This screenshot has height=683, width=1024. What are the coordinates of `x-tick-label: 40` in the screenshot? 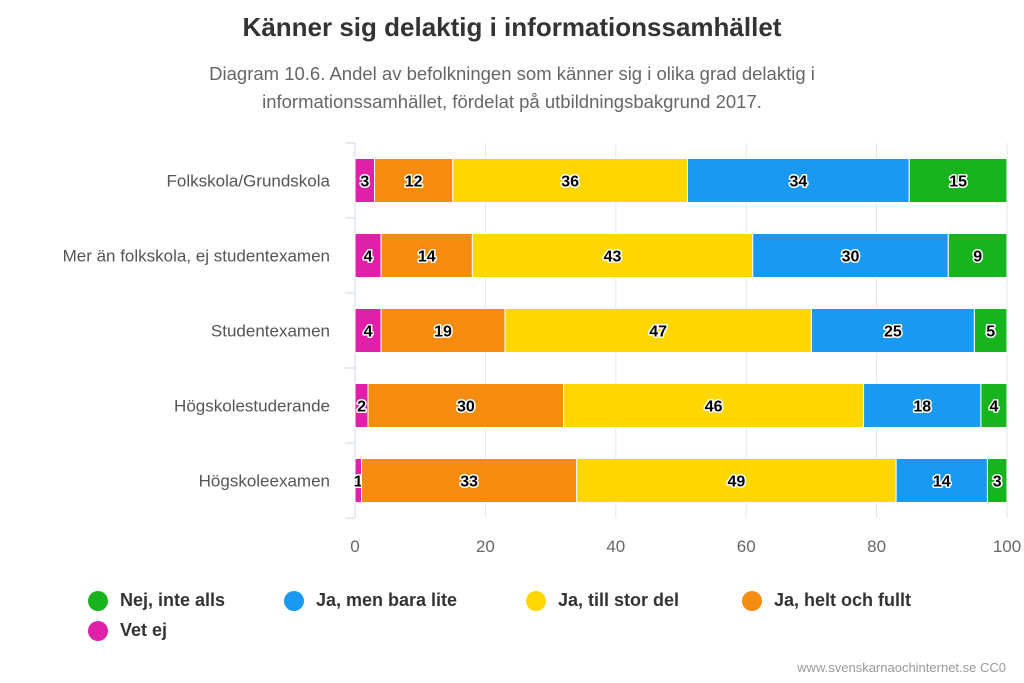 It's located at (615, 546).